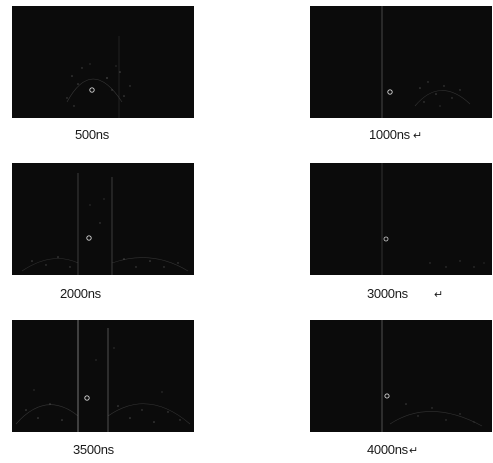 The image size is (493, 463). What do you see at coordinates (387, 293) in the screenshot?
I see `caption-text: 3000ns` at bounding box center [387, 293].